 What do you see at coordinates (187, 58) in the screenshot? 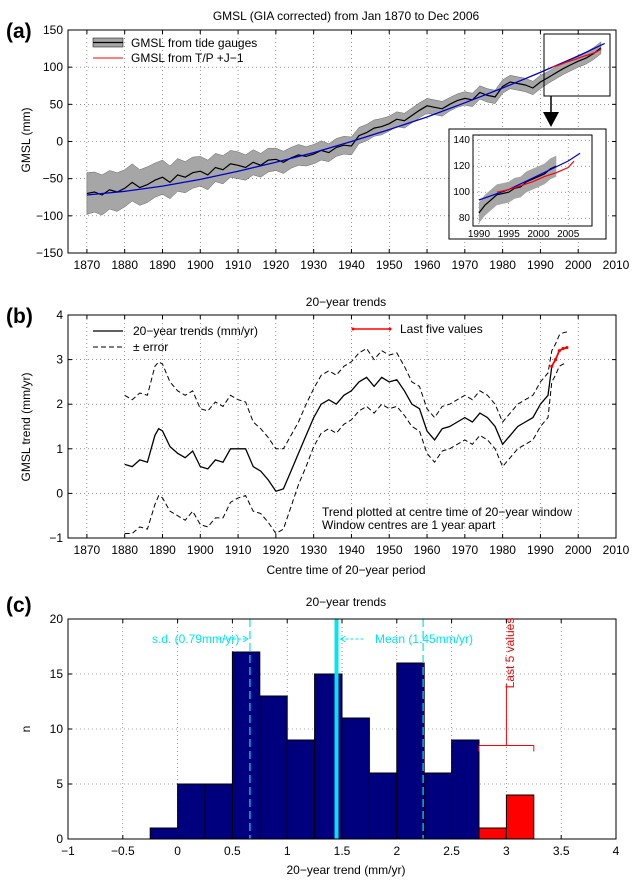
I see `legend-satellite-label: GMSL from T/P +J−1` at bounding box center [187, 58].